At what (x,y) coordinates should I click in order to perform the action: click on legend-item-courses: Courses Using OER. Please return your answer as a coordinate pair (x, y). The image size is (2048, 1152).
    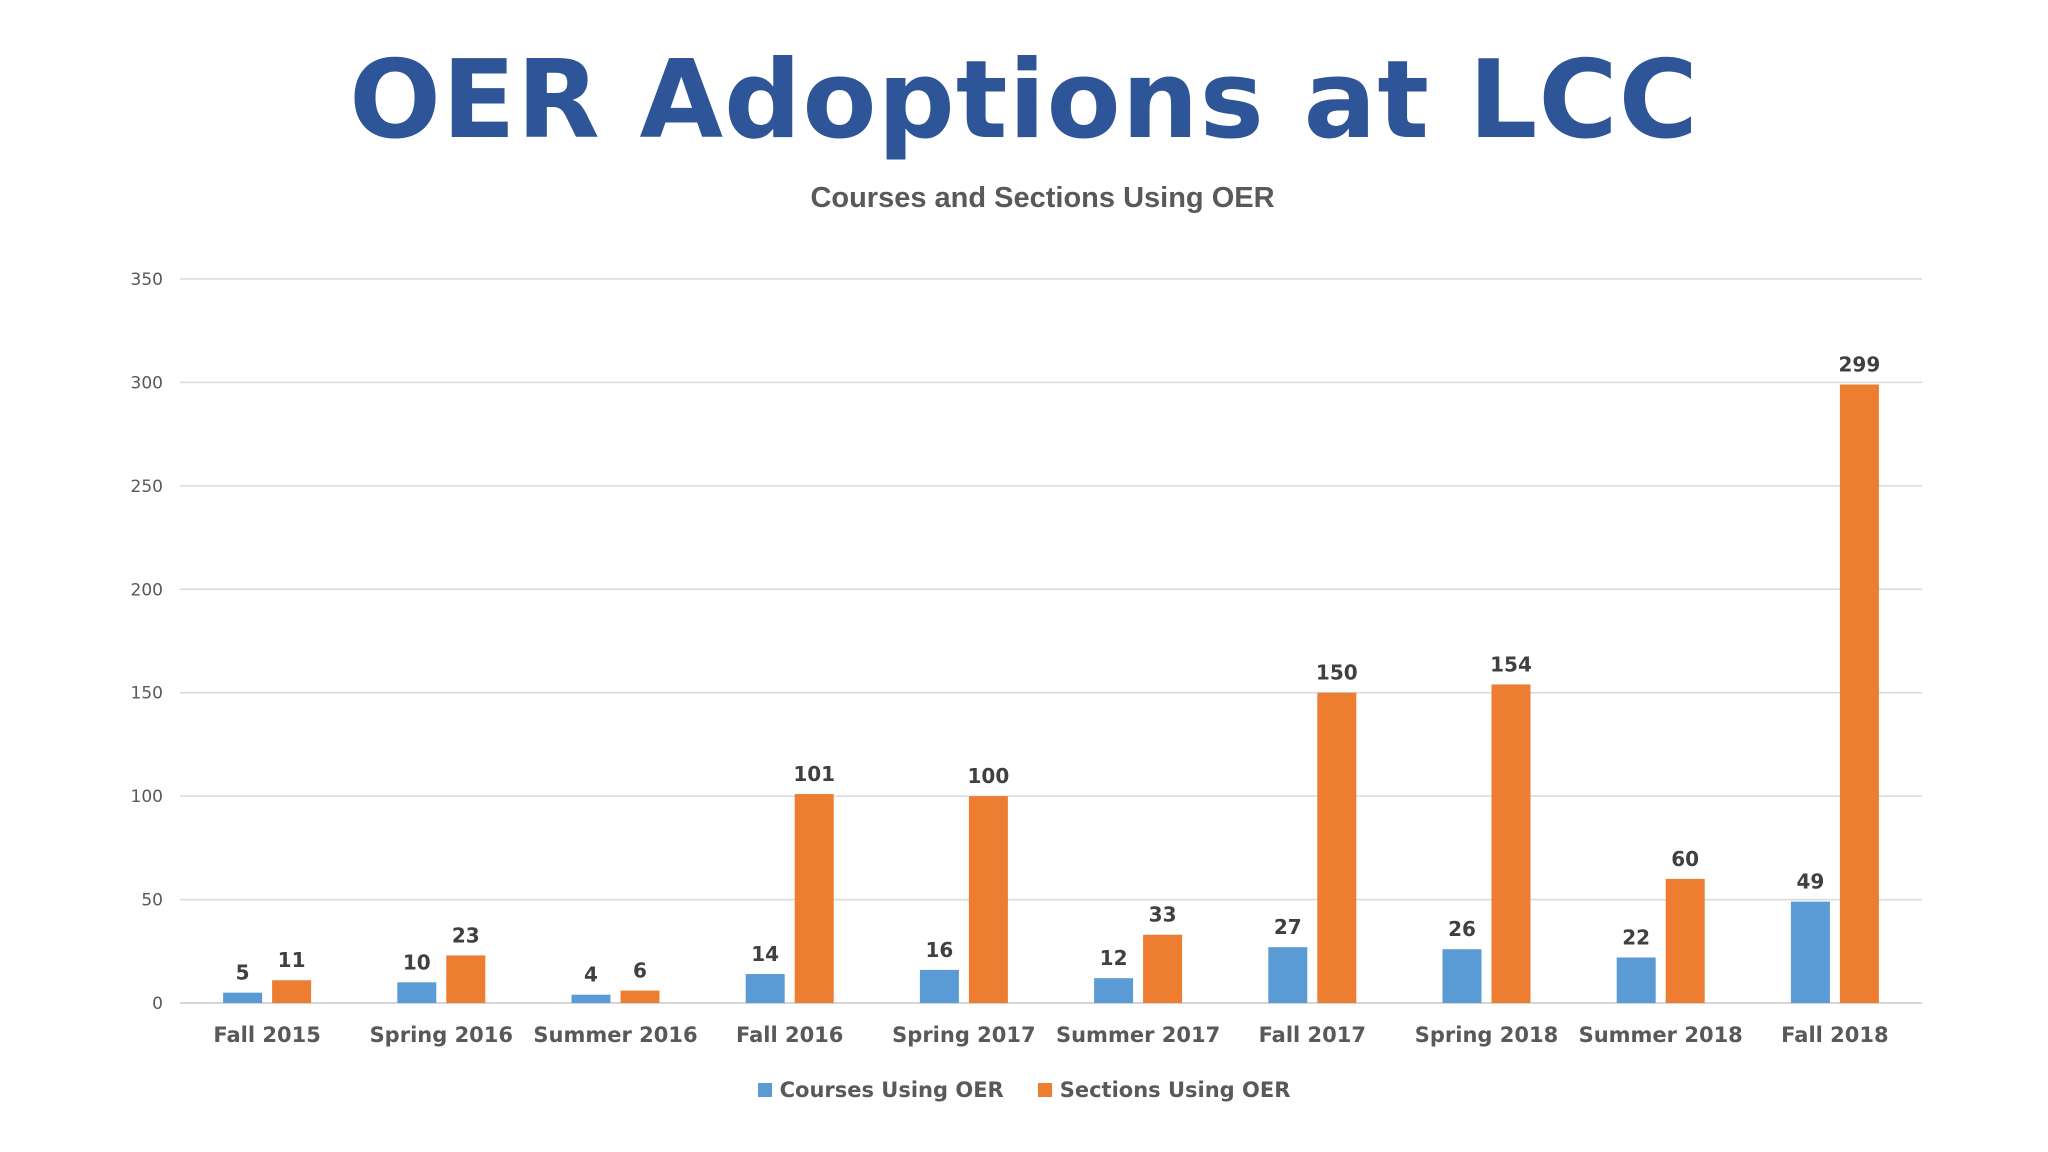
    Looking at the image, I should click on (880, 1090).